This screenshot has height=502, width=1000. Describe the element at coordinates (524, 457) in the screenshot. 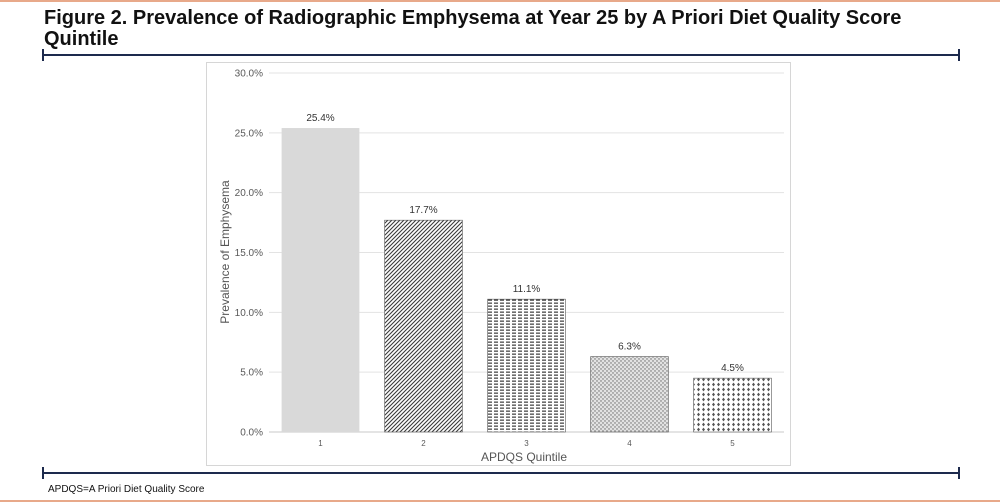

I see `x-axis-label: APDQS Quintile` at that location.